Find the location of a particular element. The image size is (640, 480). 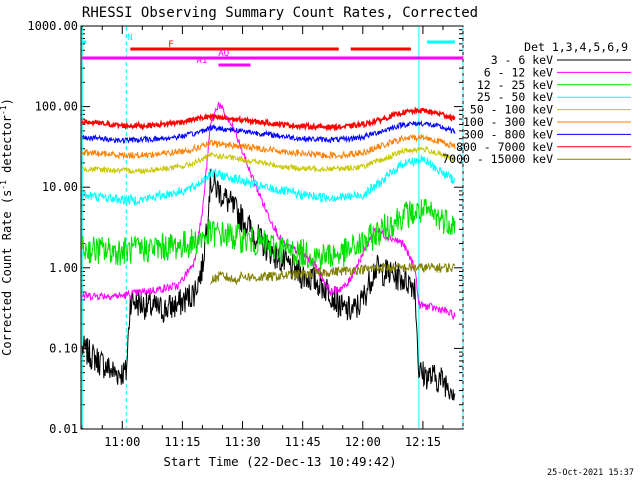

legend-label: 100 - 300 keV is located at coordinates (508, 122).